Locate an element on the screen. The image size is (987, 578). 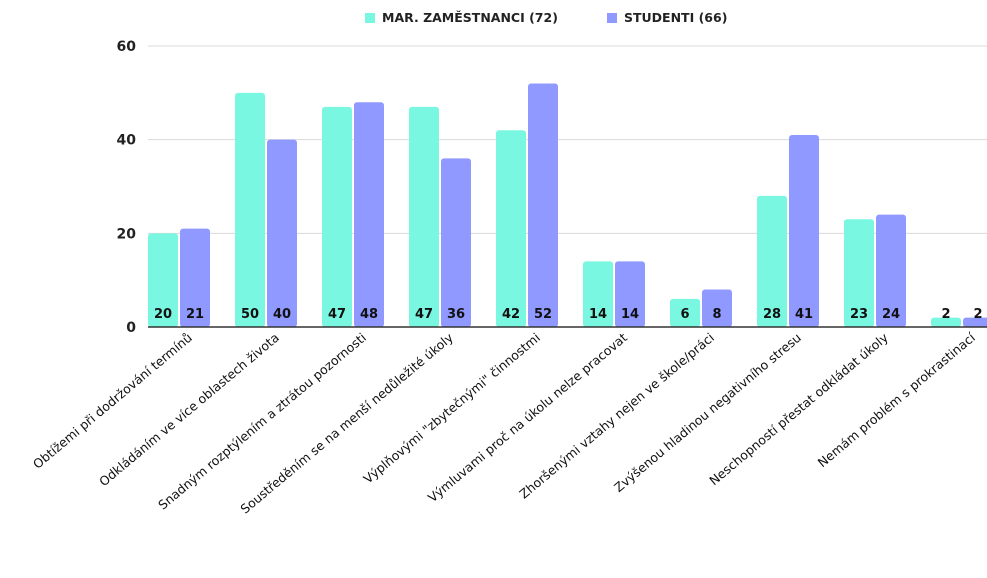
category-label-7: Zvýšenou hladinou negativního stresu is located at coordinates (707, 412).